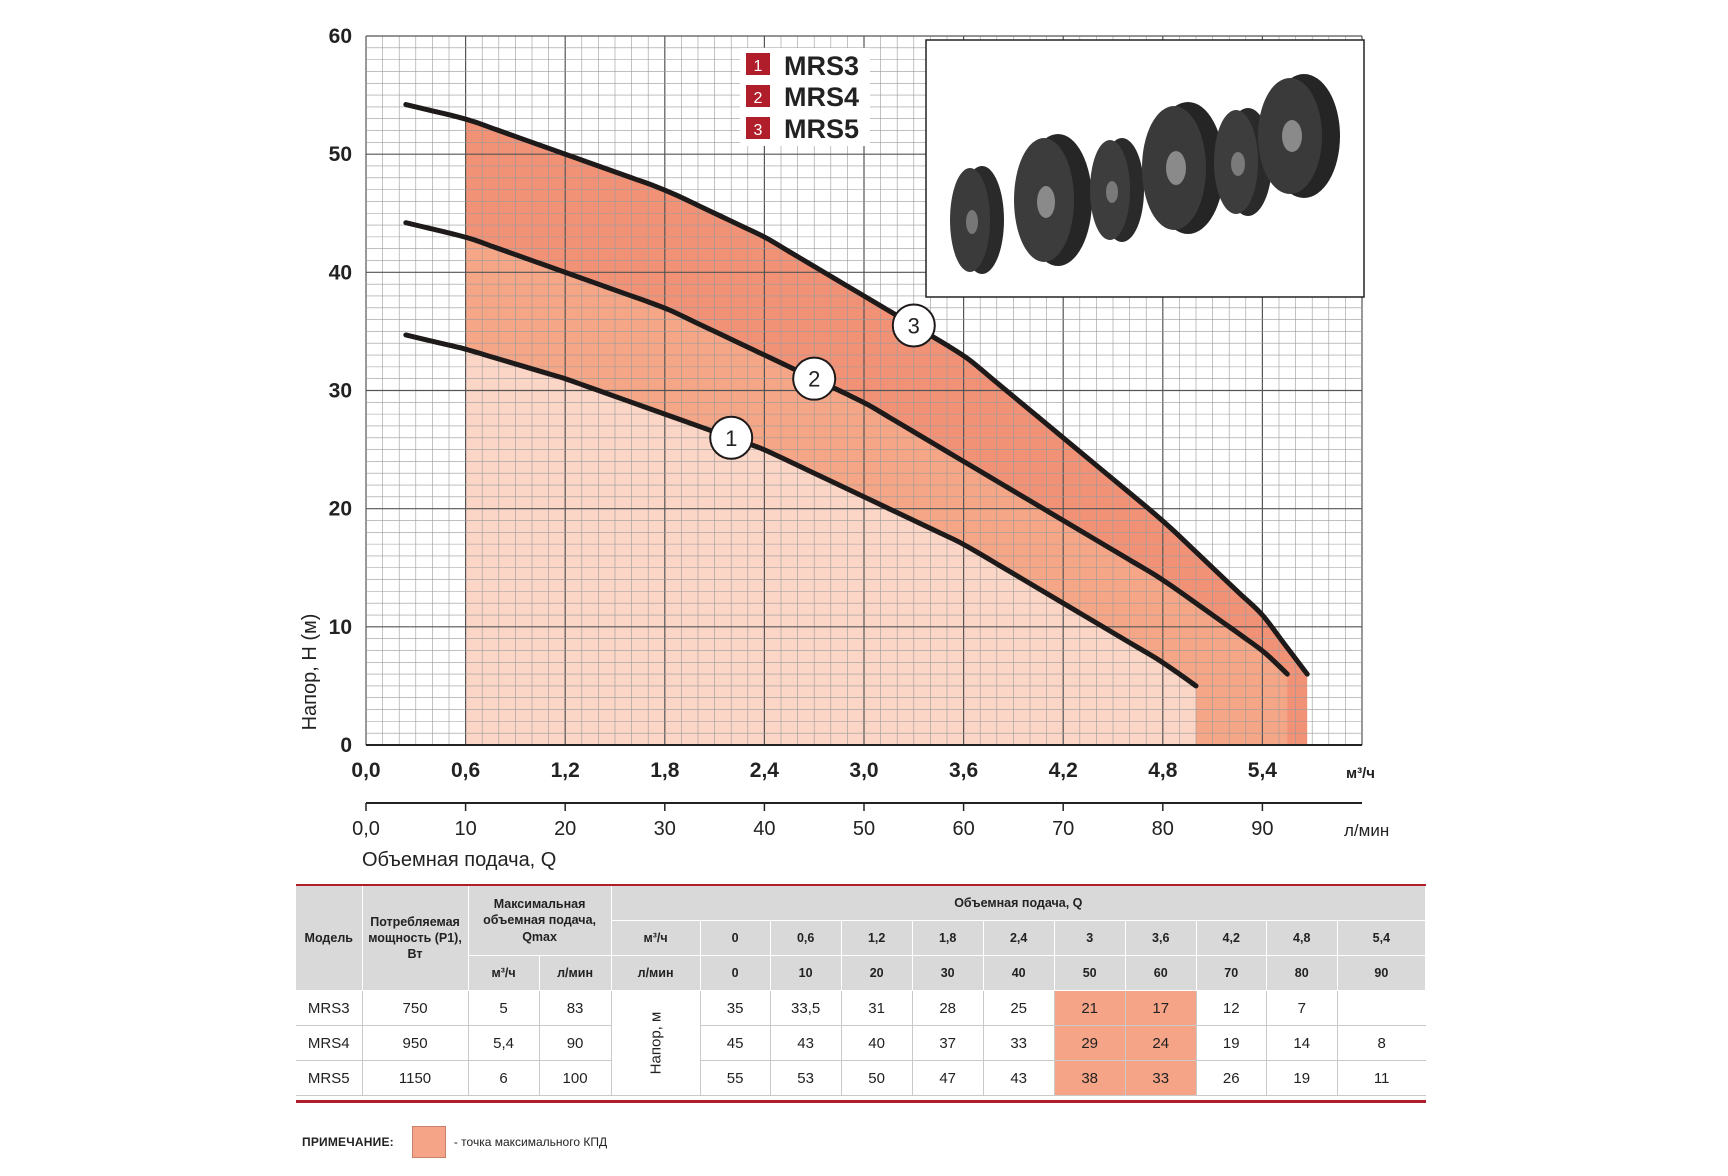 This screenshot has height=1176, width=1728. What do you see at coordinates (1381, 1043) in the screenshot?
I see `head-cell: 8` at bounding box center [1381, 1043].